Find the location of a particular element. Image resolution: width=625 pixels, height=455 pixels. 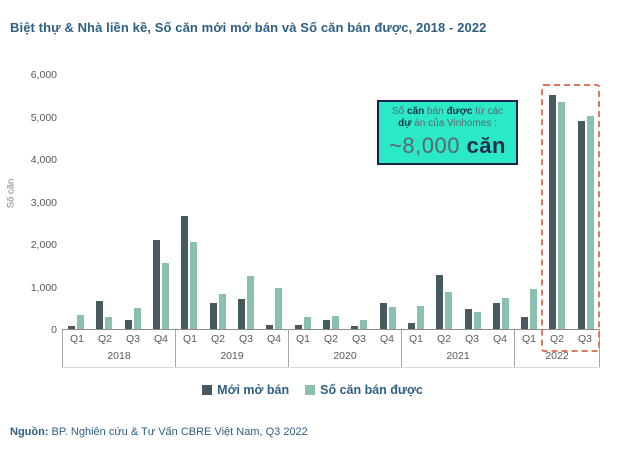

y-tick-label: 5,000 is located at coordinates (43, 117).